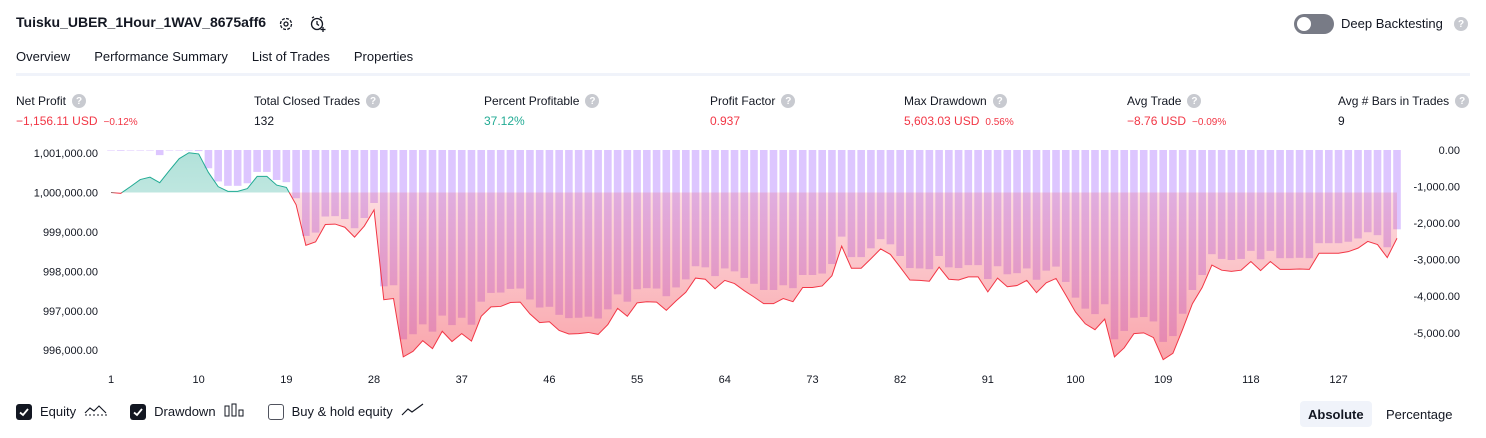 Image resolution: width=1486 pixels, height=438 pixels. I want to click on buyhold-checkbox, so click(275, 411).